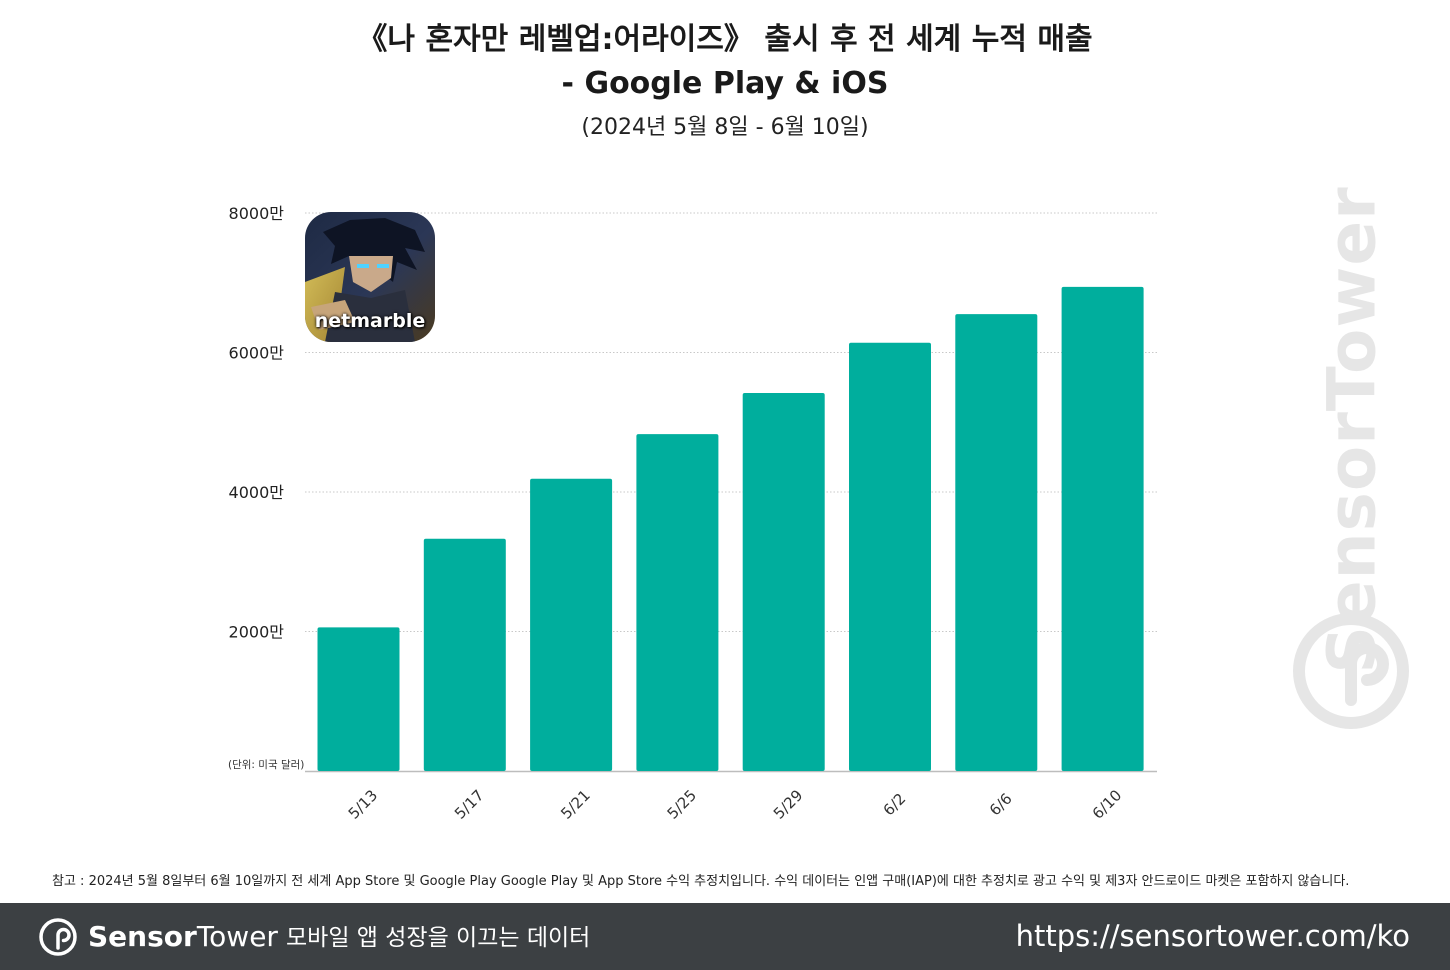 The width and height of the screenshot is (1450, 970). Describe the element at coordinates (142, 936) in the screenshot. I see `footer-brand-part1: Sensor` at that location.